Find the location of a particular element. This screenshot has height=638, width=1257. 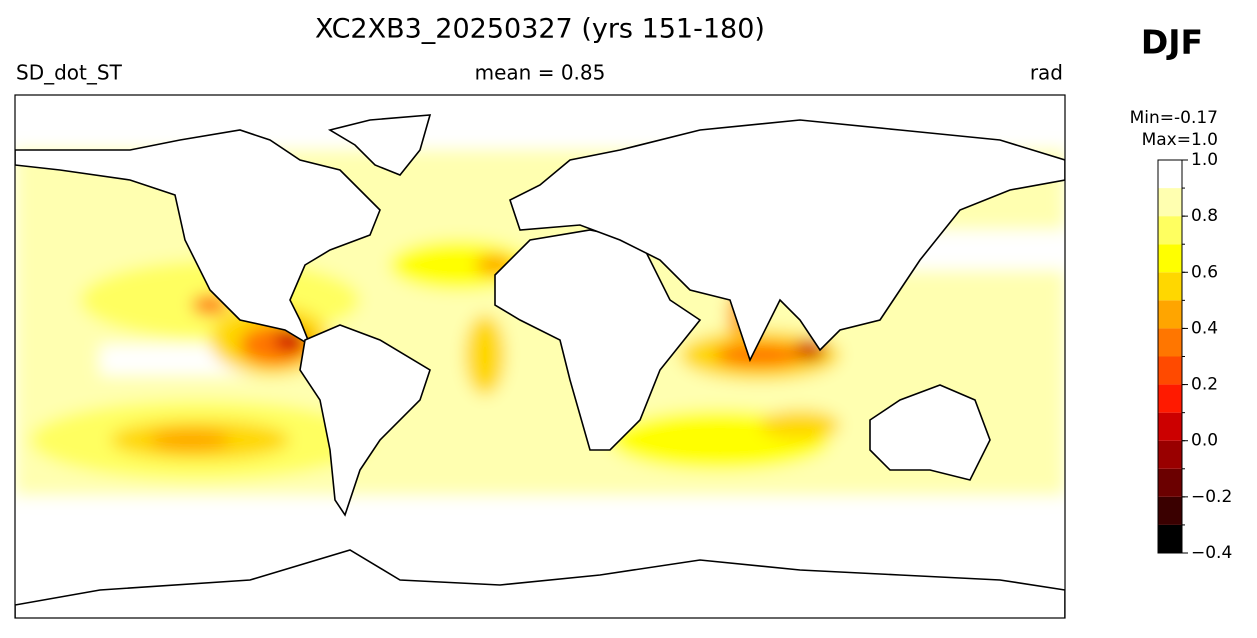

title: XC2XB3_20250327 (yrs 151-180) is located at coordinates (540, 29).